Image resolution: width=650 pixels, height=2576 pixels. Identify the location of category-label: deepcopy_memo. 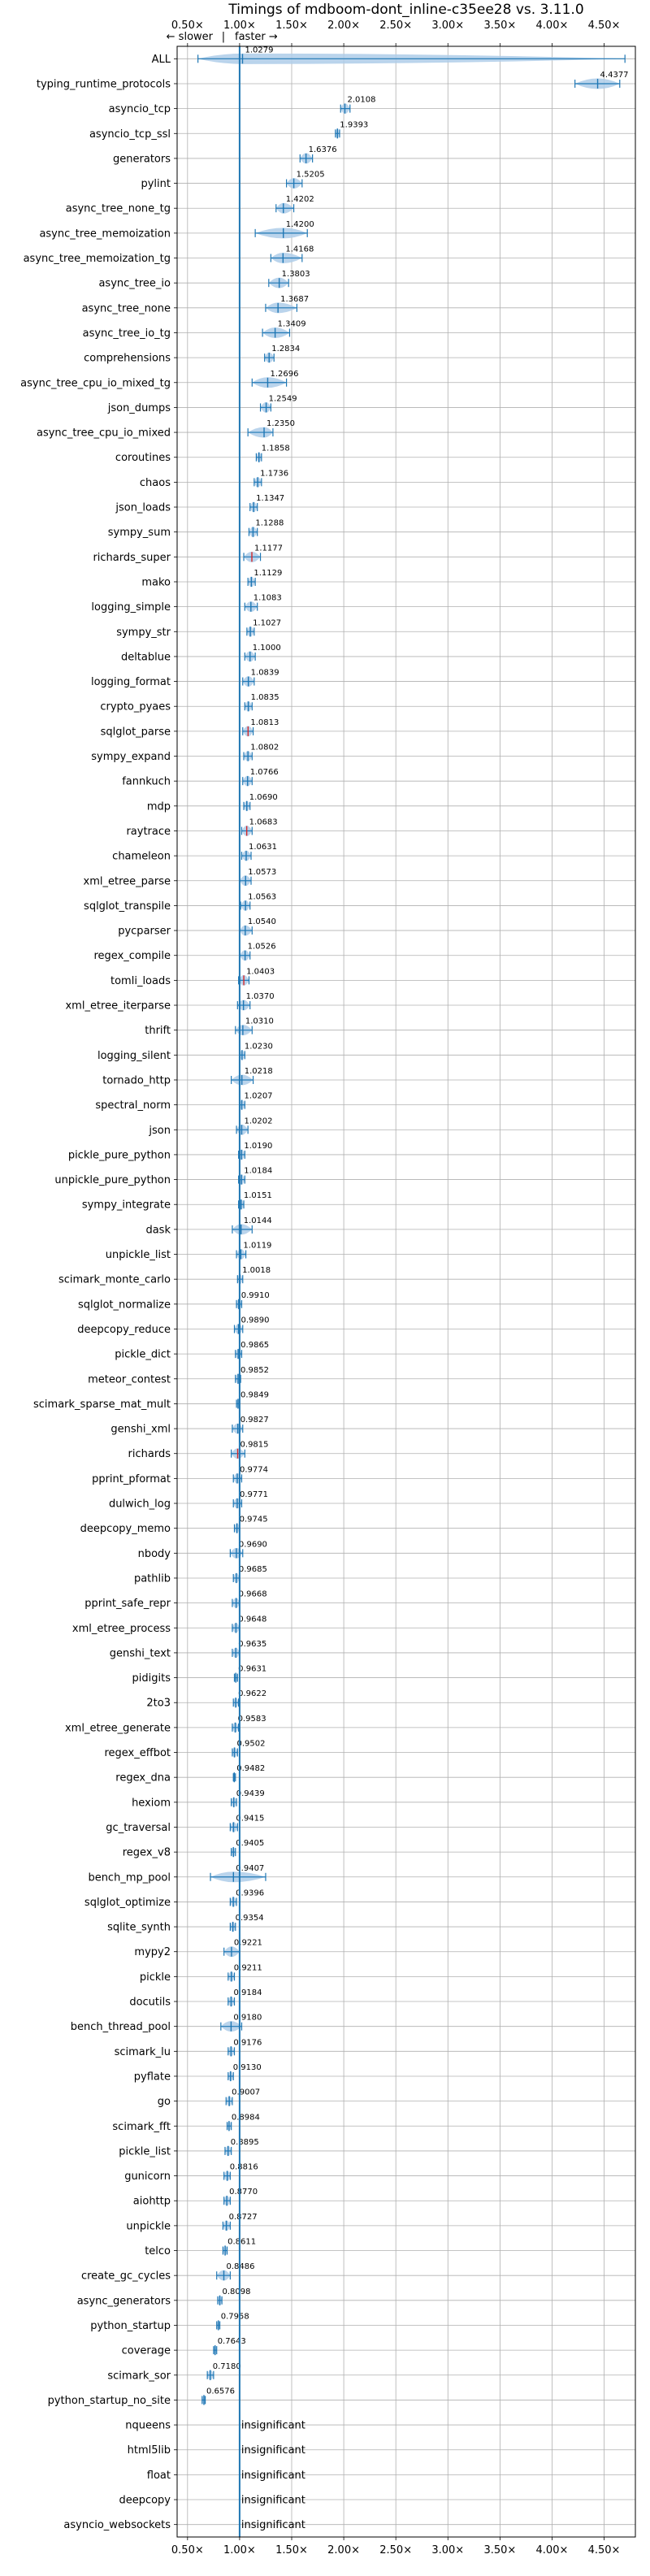
(126, 1529).